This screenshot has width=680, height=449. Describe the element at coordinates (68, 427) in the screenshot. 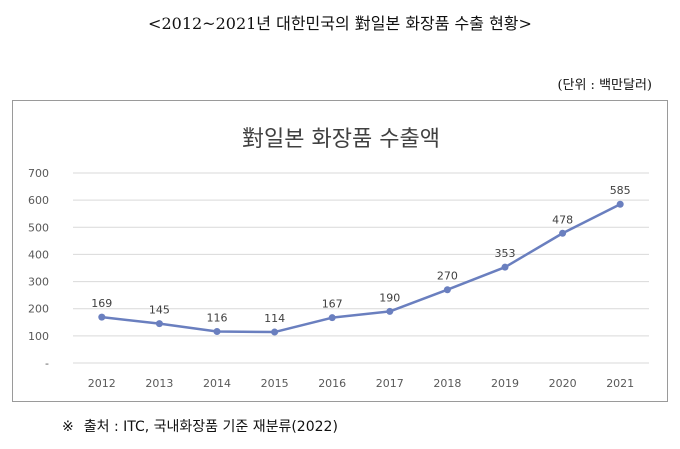

I see `note-mark: ※` at that location.